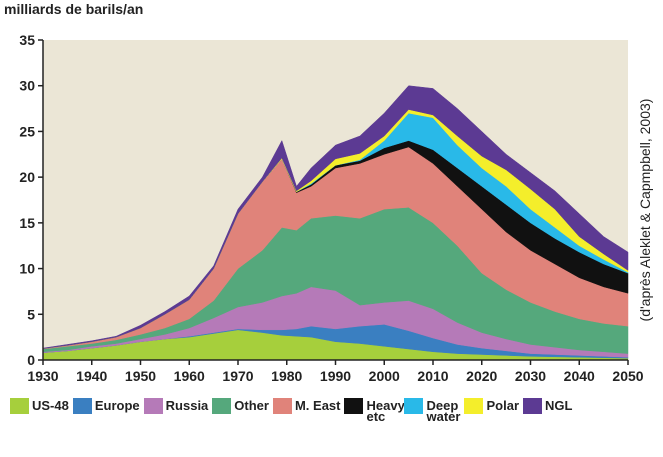 The height and width of the screenshot is (457, 663). What do you see at coordinates (27, 40) in the screenshot?
I see `y-tick-label: 35` at bounding box center [27, 40].